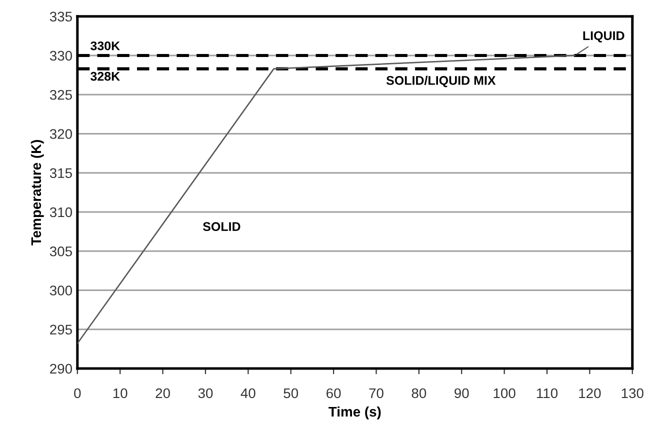 This screenshot has width=656, height=431. Describe the element at coordinates (505, 393) in the screenshot. I see `x-tick-label: 100` at that location.